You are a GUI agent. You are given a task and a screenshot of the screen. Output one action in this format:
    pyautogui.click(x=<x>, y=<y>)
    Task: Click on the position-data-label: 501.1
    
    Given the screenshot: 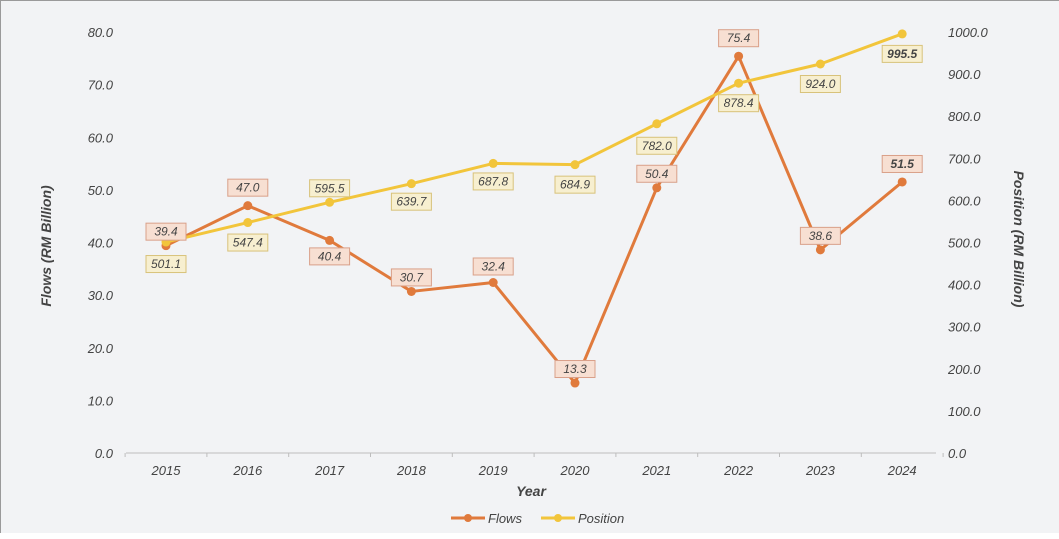 What is the action you would take?
    pyautogui.click(x=166, y=264)
    